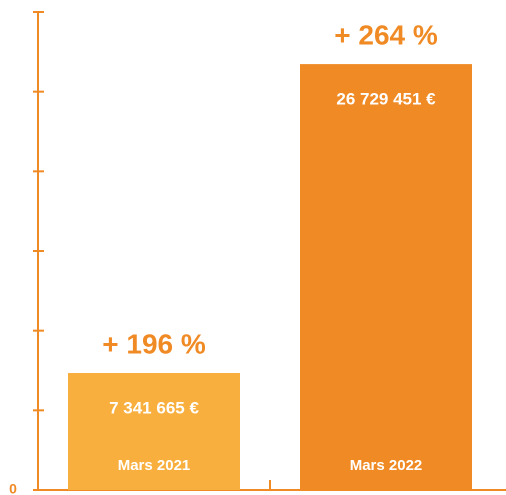  What do you see at coordinates (154, 408) in the screenshot?
I see `value-label: 7 341 665 €` at bounding box center [154, 408].